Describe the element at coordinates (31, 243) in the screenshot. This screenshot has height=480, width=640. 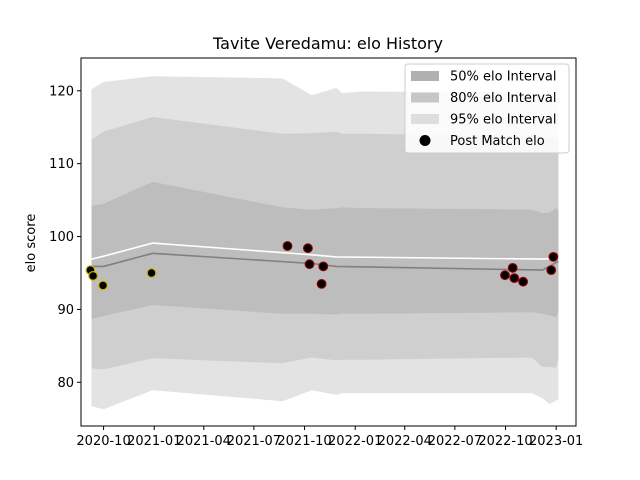
I see `y-axis-label: elo score` at that location.